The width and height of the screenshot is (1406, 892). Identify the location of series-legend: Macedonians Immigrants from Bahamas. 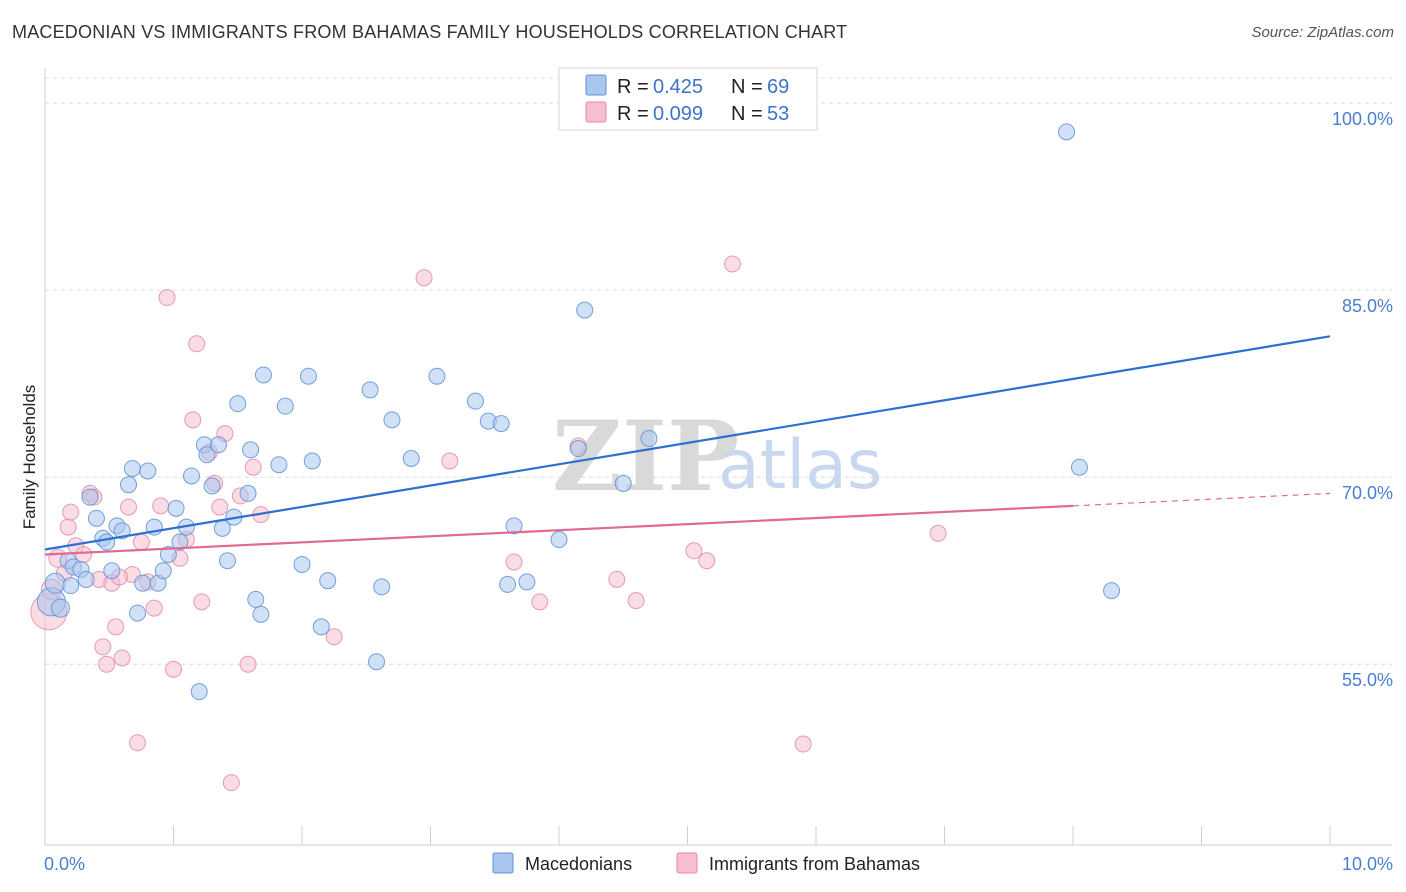
(706, 863).